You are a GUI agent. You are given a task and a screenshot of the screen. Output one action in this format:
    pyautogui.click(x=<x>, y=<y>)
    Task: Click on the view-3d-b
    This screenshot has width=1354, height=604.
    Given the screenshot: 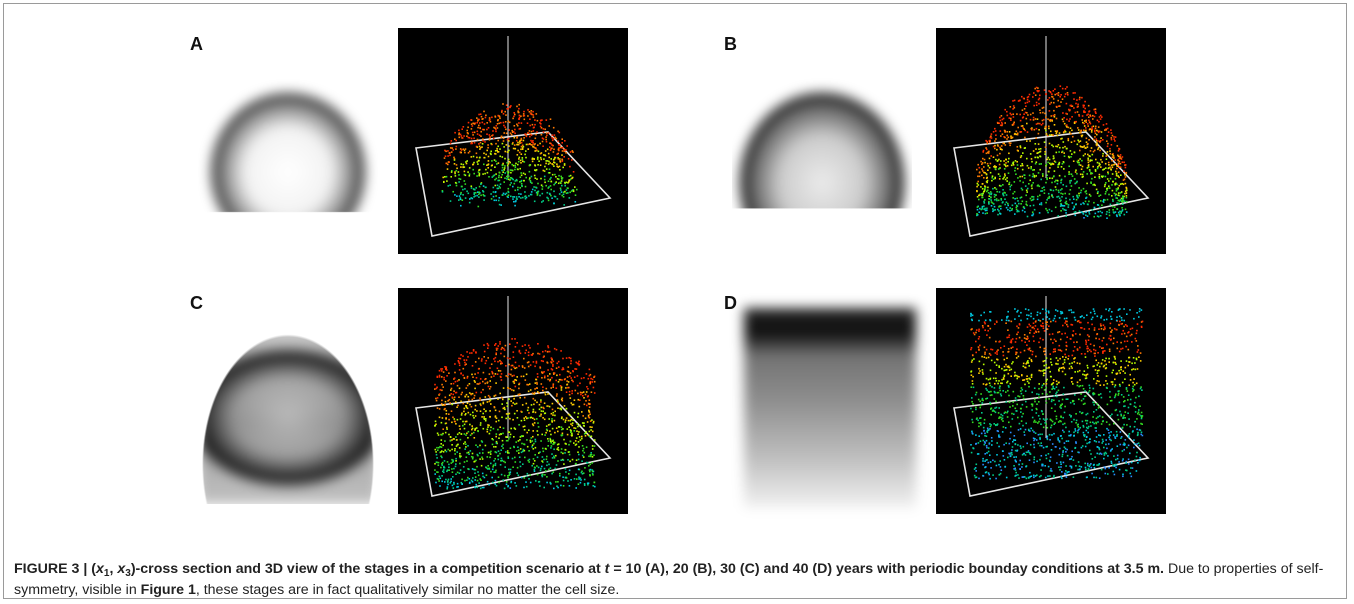 What is the action you would take?
    pyautogui.click(x=1051, y=141)
    